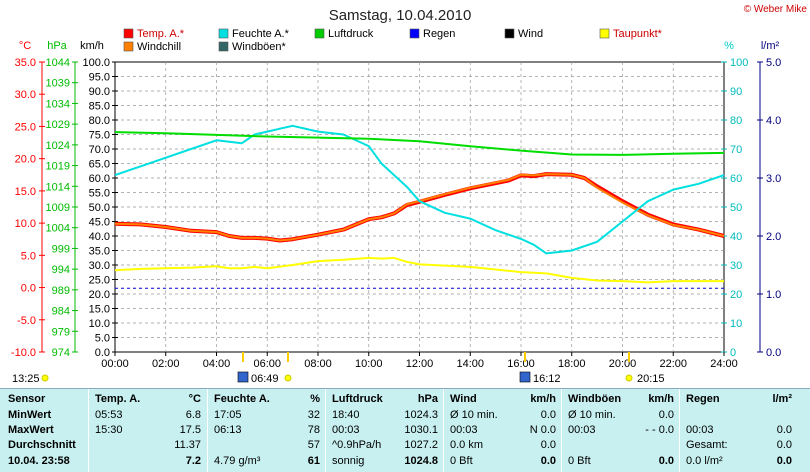  What do you see at coordinates (228, 430) in the screenshot?
I see `humidity-row-sub: 06:13` at bounding box center [228, 430].